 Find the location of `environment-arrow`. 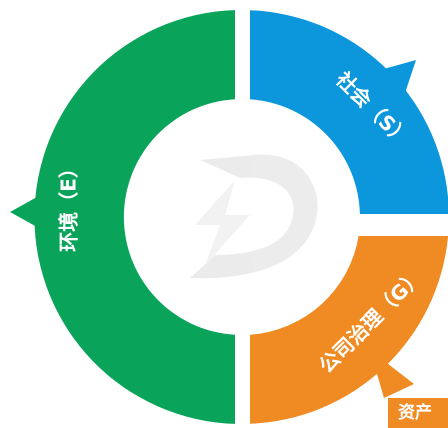

environment-arrow is located at coordinates (28, 212).